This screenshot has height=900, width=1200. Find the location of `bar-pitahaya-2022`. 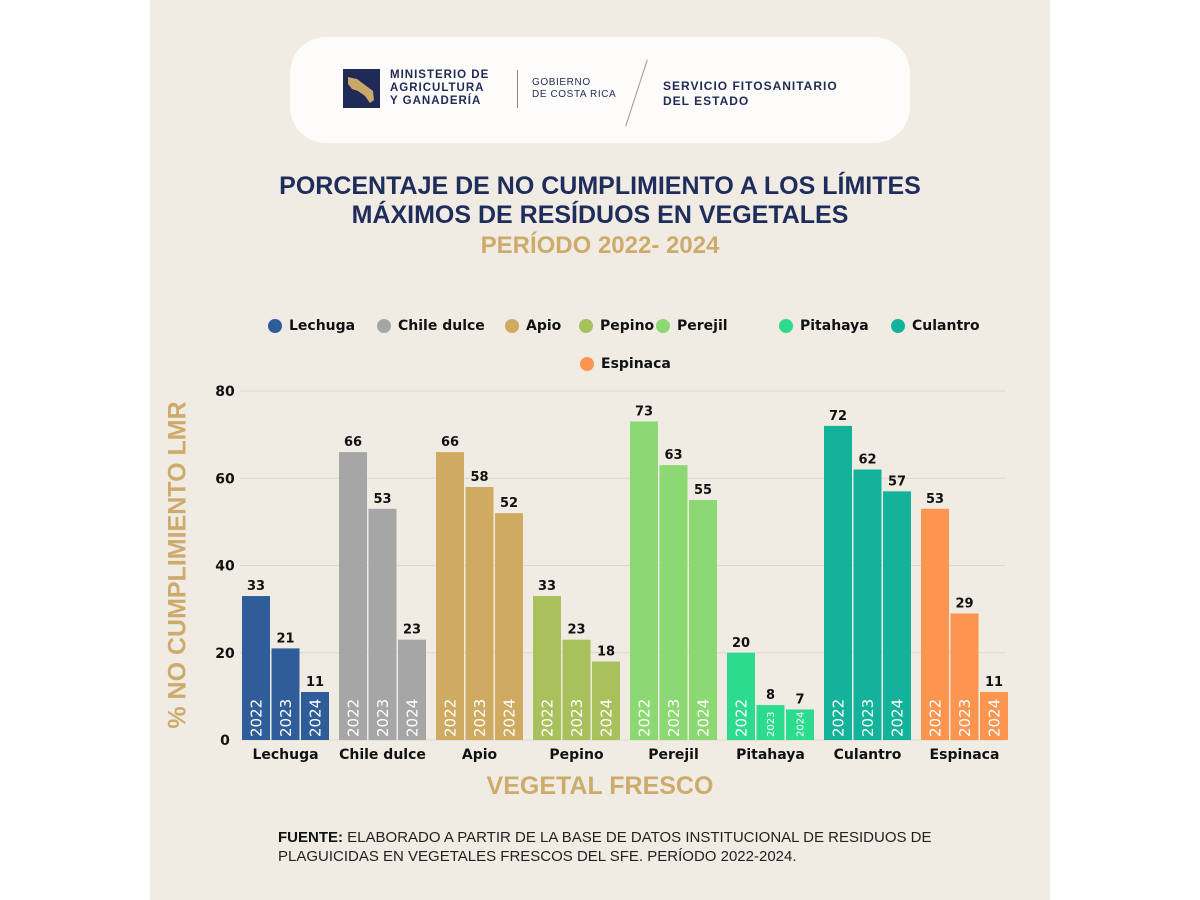

bar-pitahaya-2022 is located at coordinates (741, 696).